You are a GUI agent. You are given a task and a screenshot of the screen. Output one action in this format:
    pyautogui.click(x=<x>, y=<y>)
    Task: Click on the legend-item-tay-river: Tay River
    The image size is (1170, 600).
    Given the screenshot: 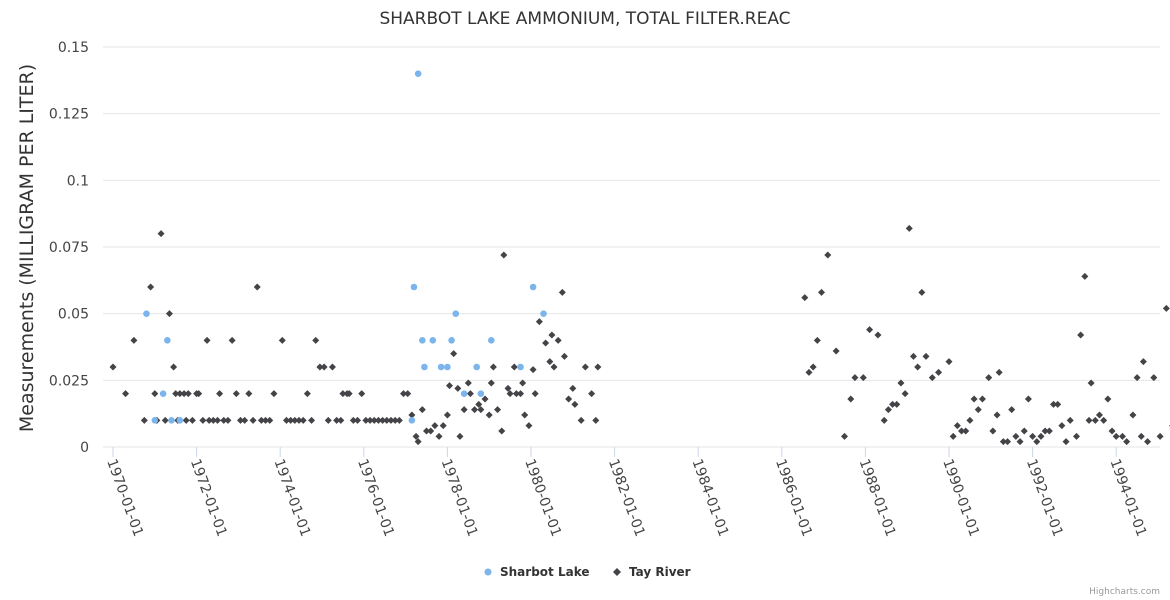 What is the action you would take?
    pyautogui.click(x=652, y=572)
    